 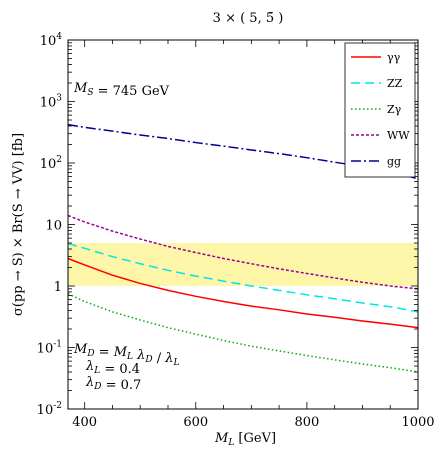 What do you see at coordinates (59, 99) in the screenshot?
I see `y-tick-exp: 3` at bounding box center [59, 99].